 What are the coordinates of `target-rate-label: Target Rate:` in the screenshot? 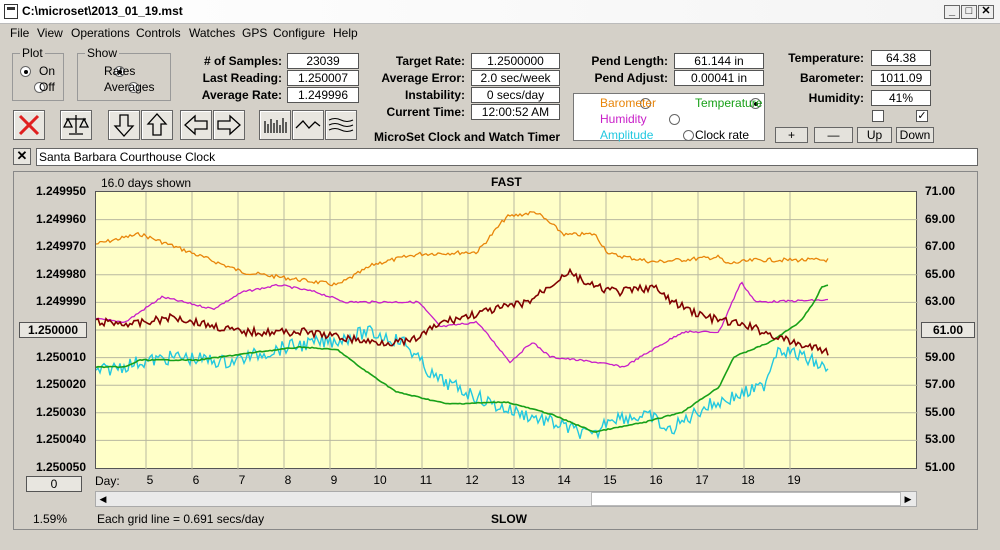 It's located at (430, 61).